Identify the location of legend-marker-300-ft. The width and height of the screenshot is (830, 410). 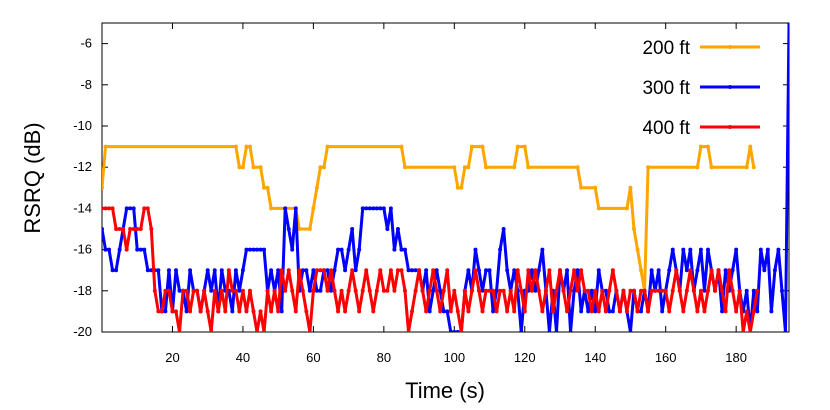
(730, 87).